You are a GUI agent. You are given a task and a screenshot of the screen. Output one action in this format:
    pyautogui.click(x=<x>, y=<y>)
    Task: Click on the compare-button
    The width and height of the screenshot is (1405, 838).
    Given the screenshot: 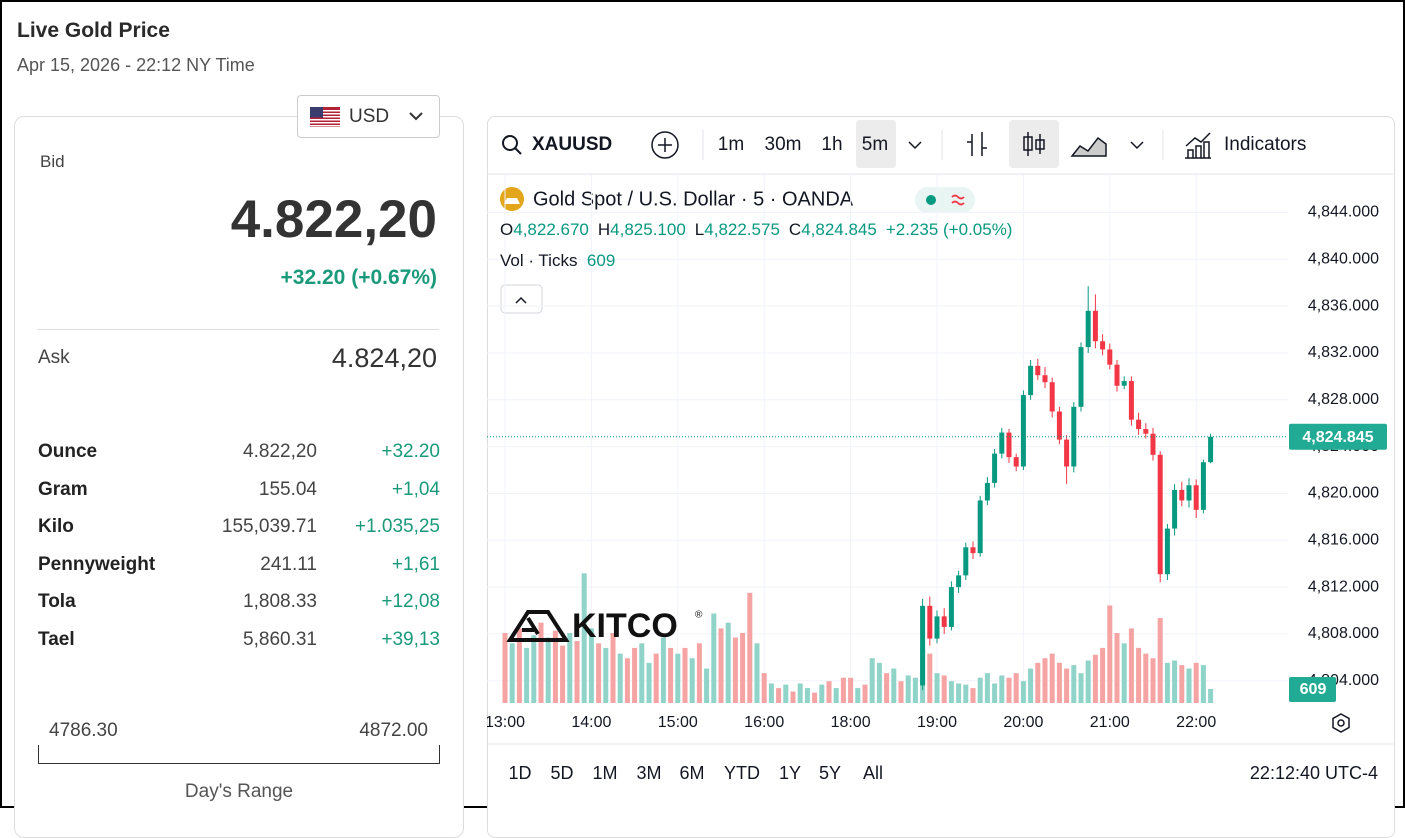 What is the action you would take?
    pyautogui.click(x=665, y=145)
    